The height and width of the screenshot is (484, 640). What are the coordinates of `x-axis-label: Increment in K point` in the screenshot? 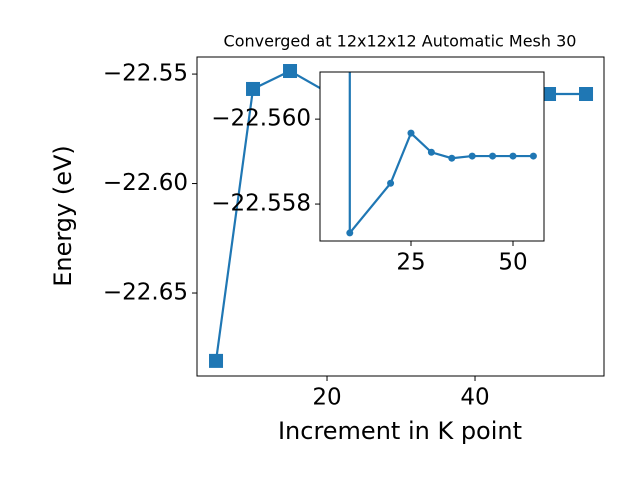 It's located at (400, 431).